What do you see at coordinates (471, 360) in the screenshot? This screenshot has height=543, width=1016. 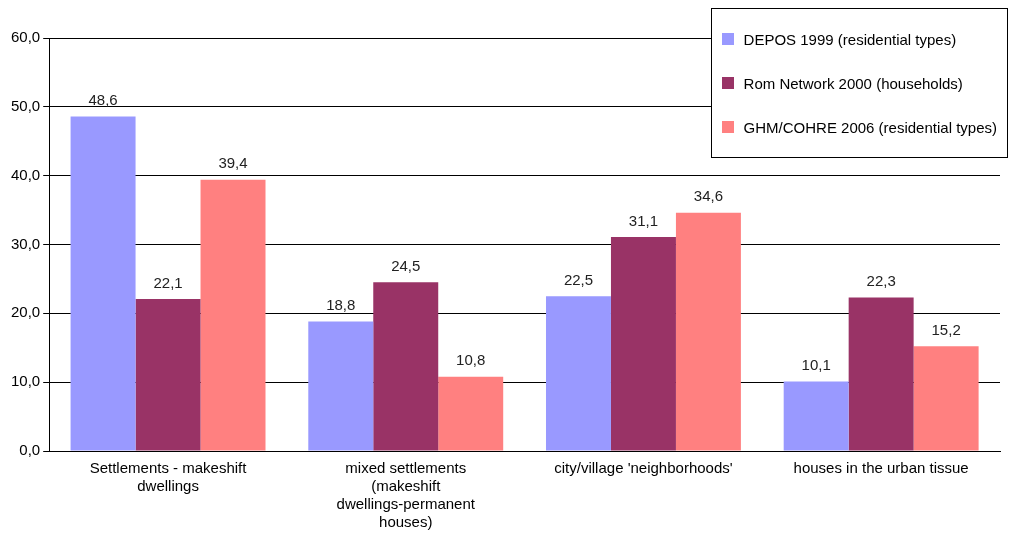 I see `data-label: 10,8` at bounding box center [471, 360].